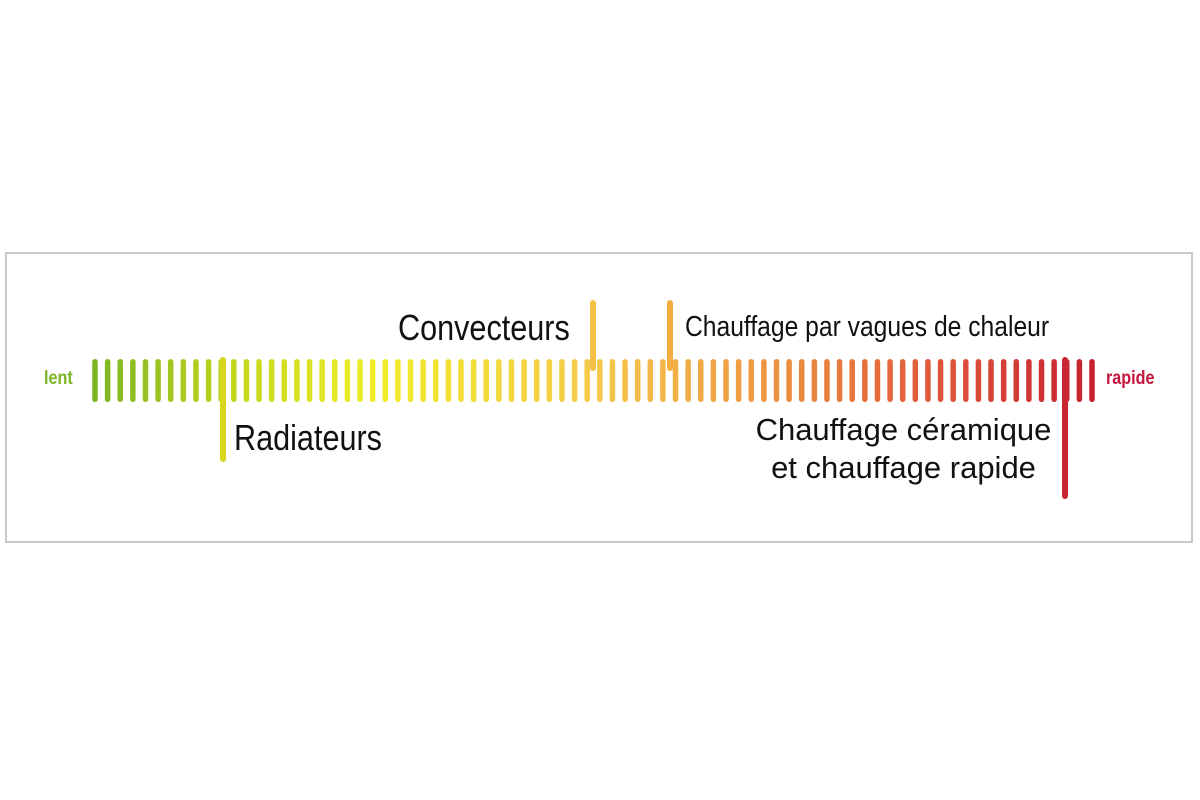 This screenshot has width=1200, height=800. Describe the element at coordinates (903, 449) in the screenshot. I see `marker-label-ceramique: Chauffage céramique et chauffage rapide` at that location.